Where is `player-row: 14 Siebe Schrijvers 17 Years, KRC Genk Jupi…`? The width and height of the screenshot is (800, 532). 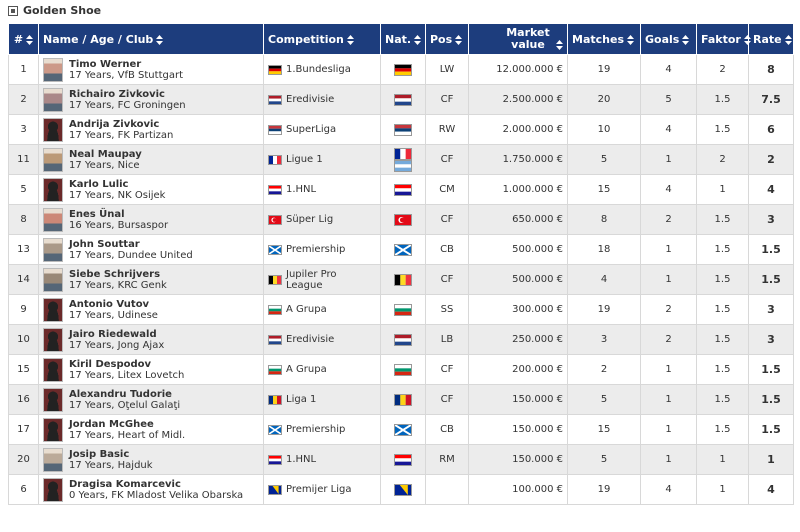
player-row: 14 Siebe Schrijvers 17 Years, KRC Genk Jupi… is located at coordinates (401, 279).